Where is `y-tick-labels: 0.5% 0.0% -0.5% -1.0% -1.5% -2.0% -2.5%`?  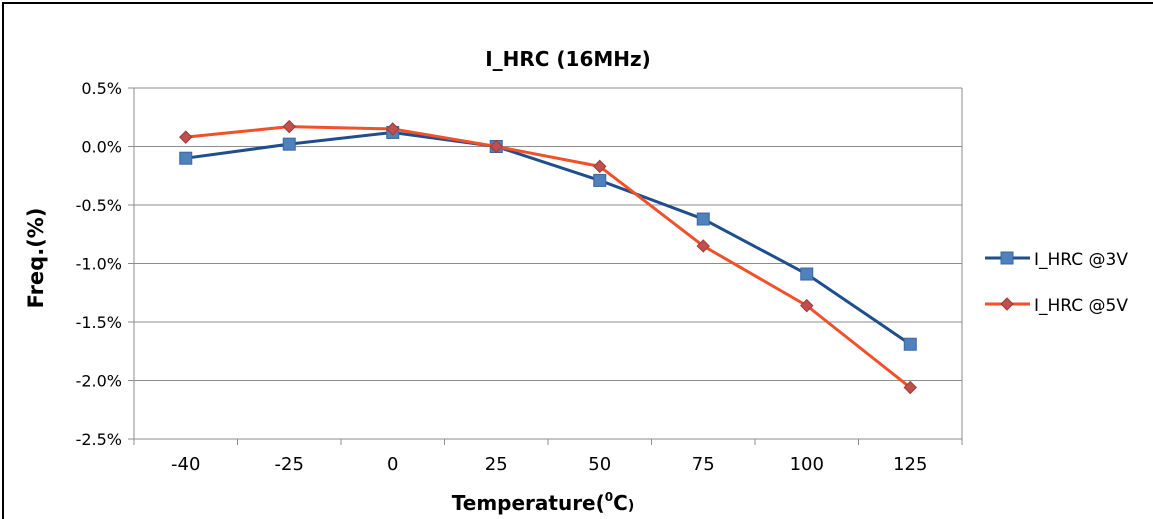 y-tick-labels: 0.5% 0.0% -0.5% -1.0% -1.5% -2.0% -2.5% is located at coordinates (99, 264).